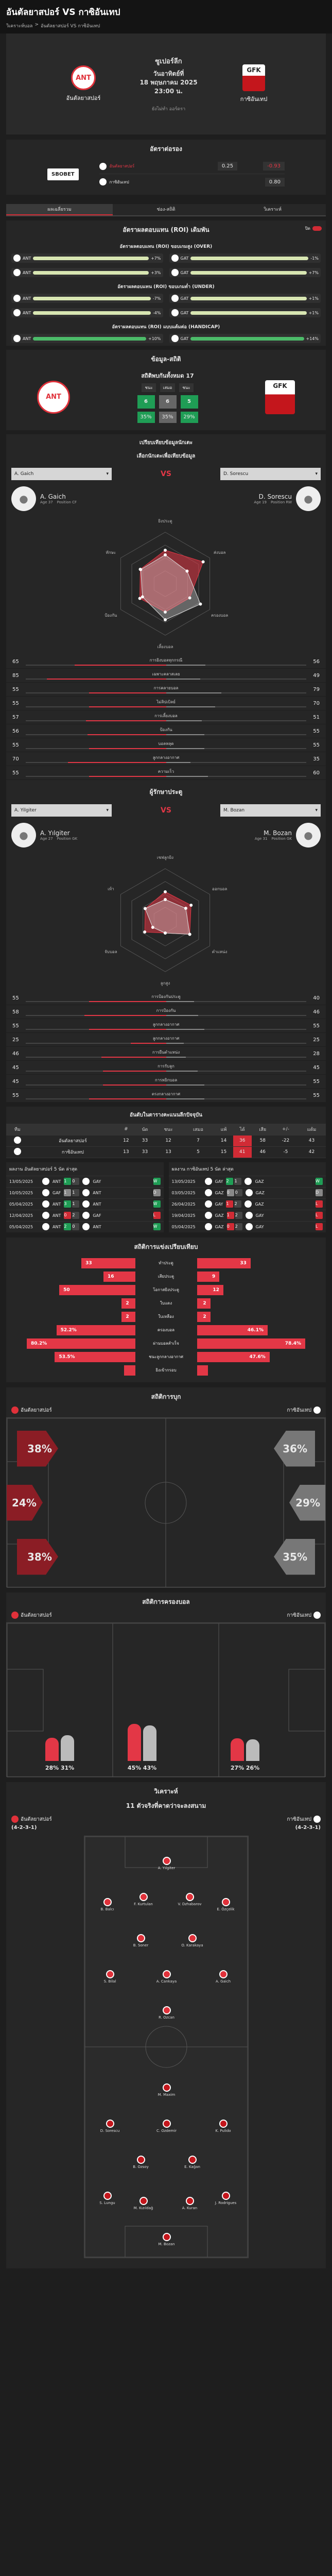 The image size is (332, 2576). Describe the element at coordinates (288, 835) in the screenshot. I see `right-player-card: ● M. Bozan Age 31 Position GK` at that location.